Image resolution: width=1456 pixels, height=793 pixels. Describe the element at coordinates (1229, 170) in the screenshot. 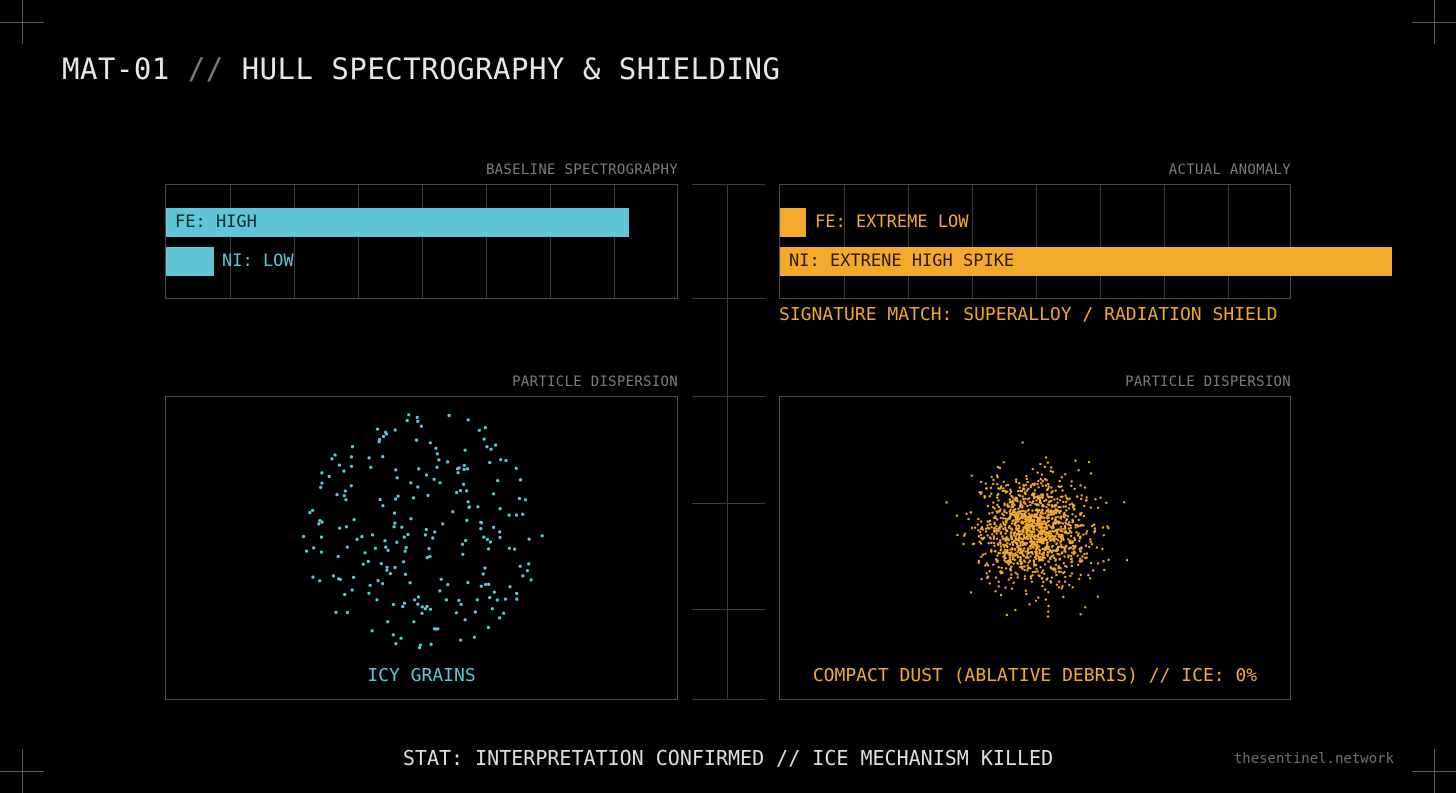

I see `actual-anomaly-label: ACTUAL ANOMALY` at that location.